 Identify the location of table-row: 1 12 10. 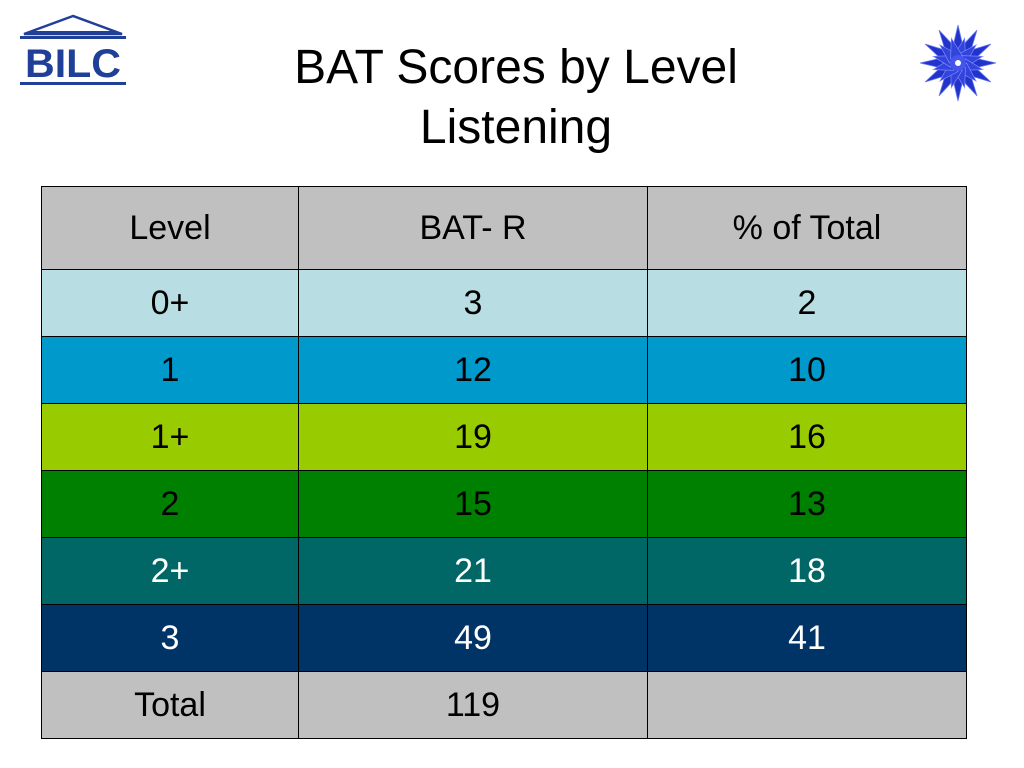
(504, 370).